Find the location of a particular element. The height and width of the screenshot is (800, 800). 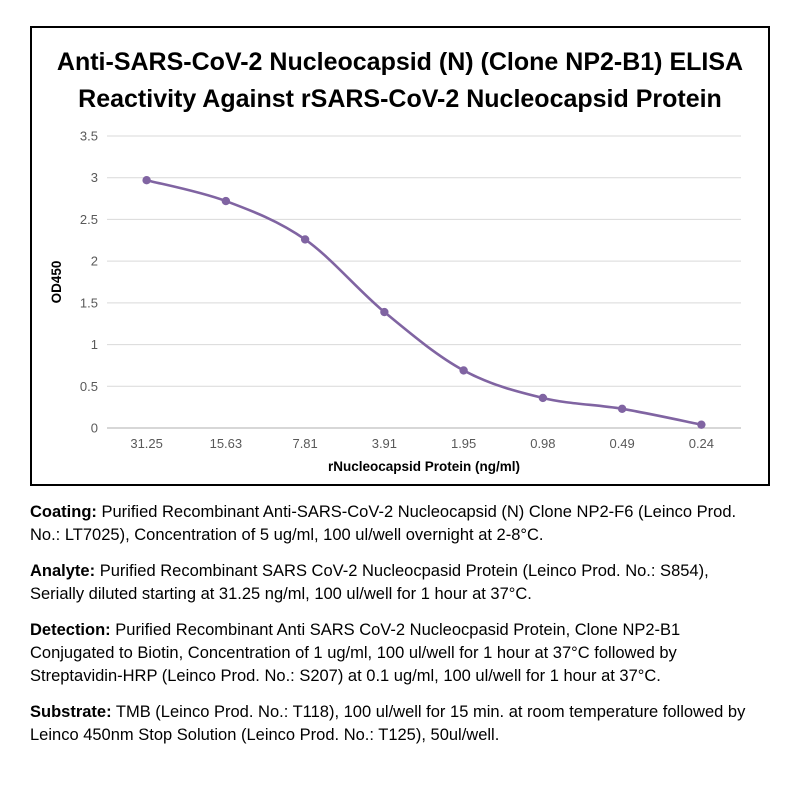

note-detection-label: Detection: is located at coordinates (70, 630).